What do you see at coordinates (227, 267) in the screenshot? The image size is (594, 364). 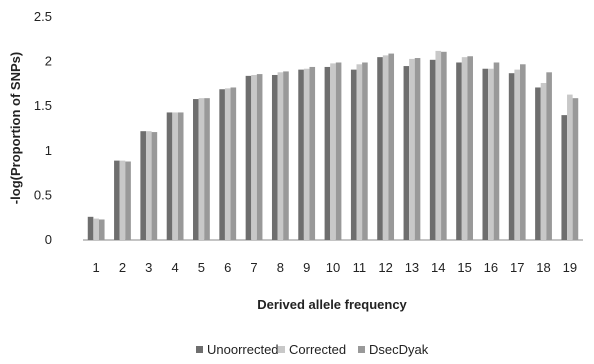 I see `x-tick-label: 6` at bounding box center [227, 267].